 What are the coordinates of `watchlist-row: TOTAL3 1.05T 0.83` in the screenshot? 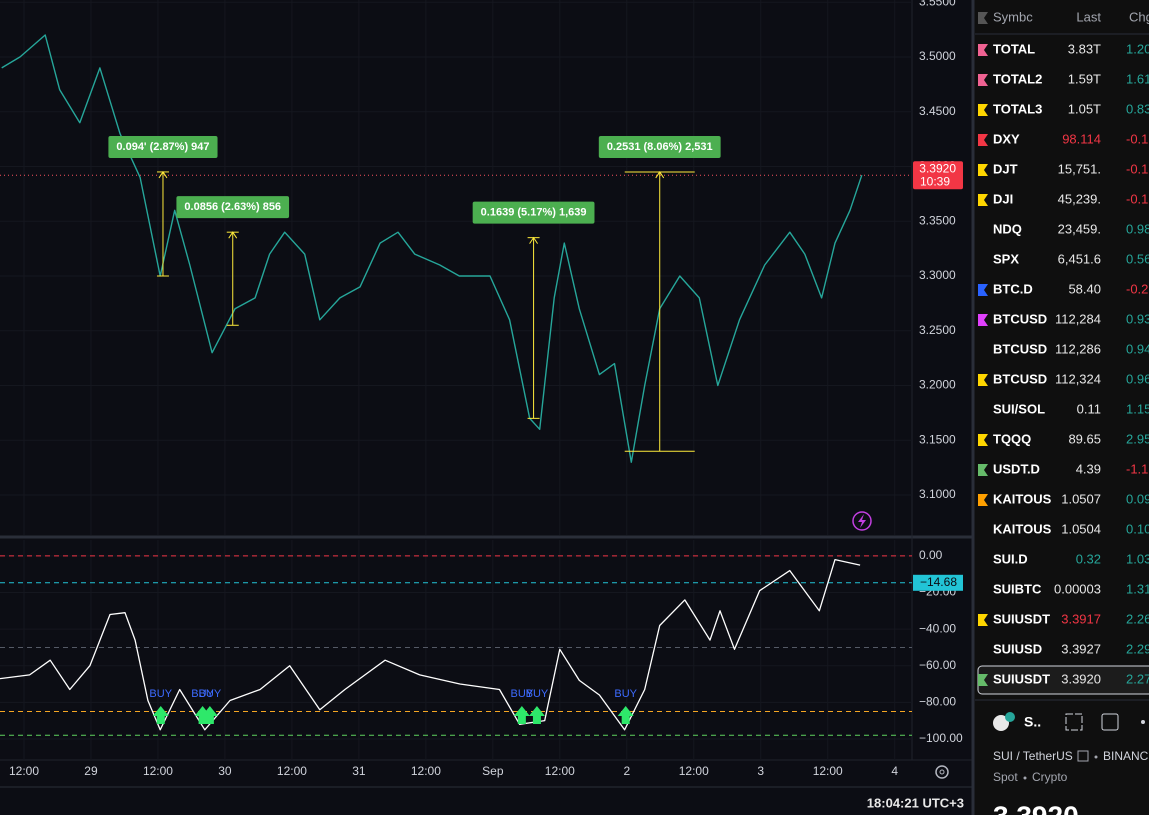 It's located at (1063, 108).